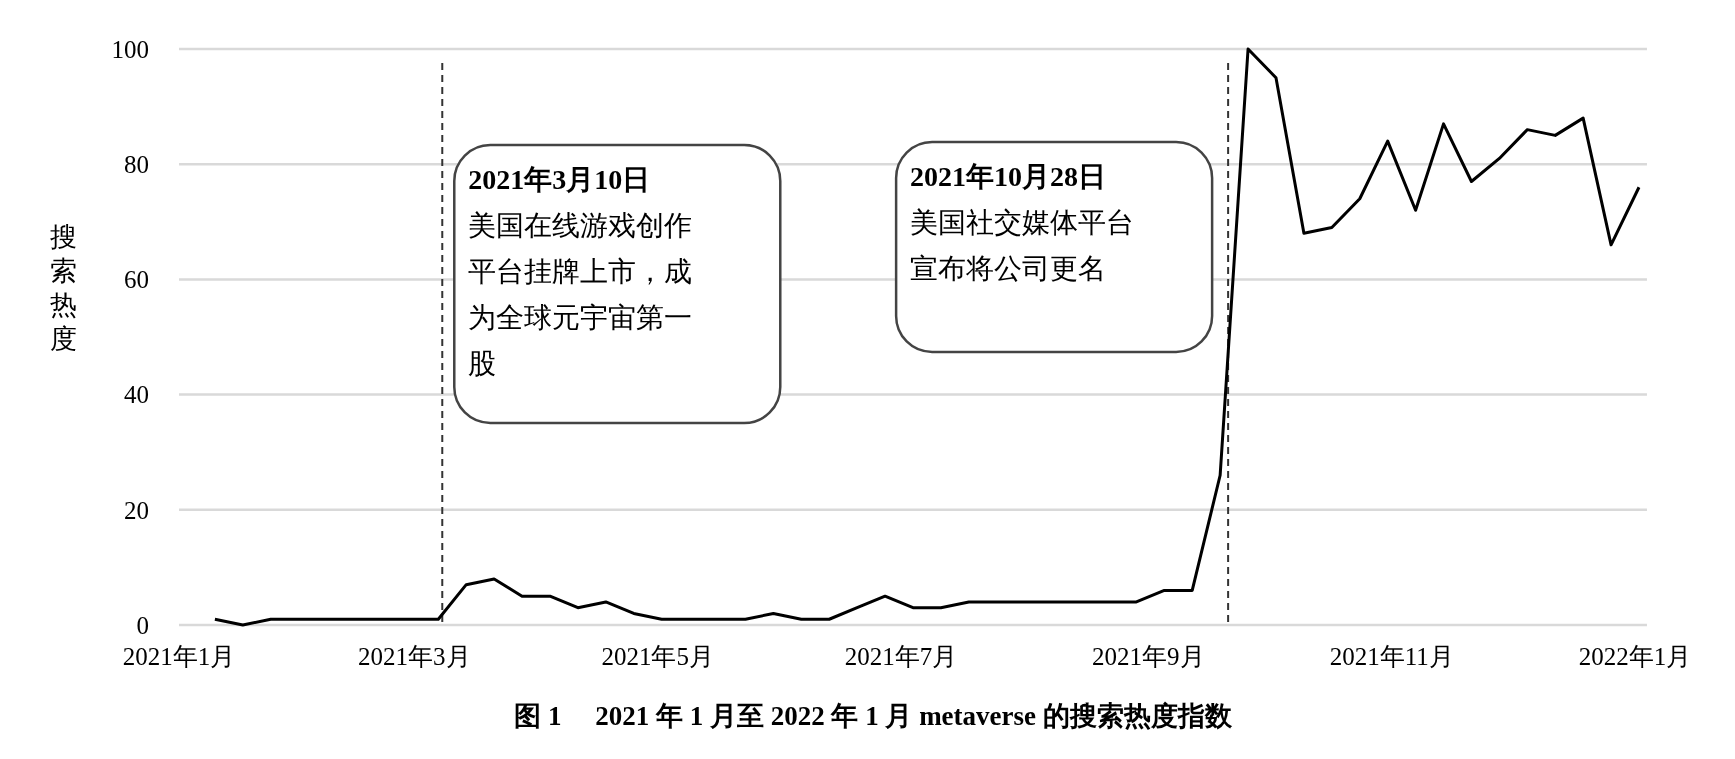 The height and width of the screenshot is (759, 1735). I want to click on x-tick-label: 2021年11月, so click(1391, 656).